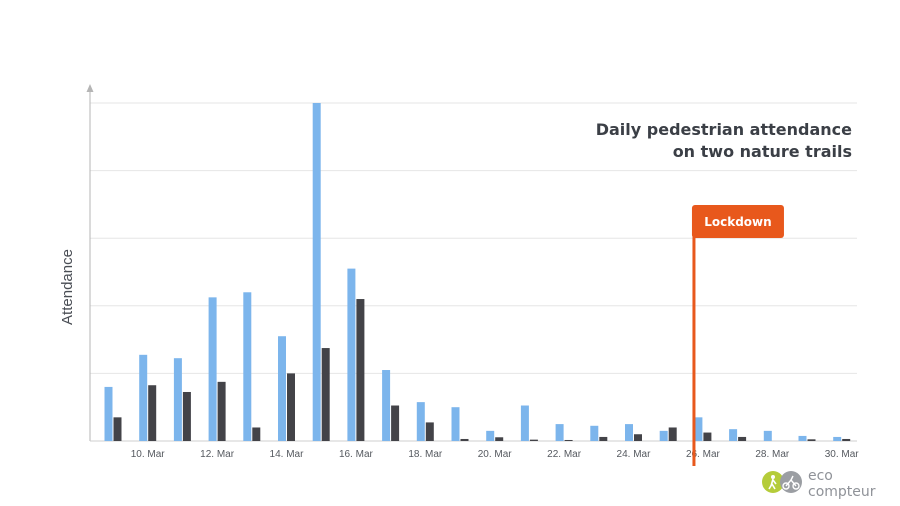  I want to click on x-tick-label: 14. Mar, so click(287, 454).